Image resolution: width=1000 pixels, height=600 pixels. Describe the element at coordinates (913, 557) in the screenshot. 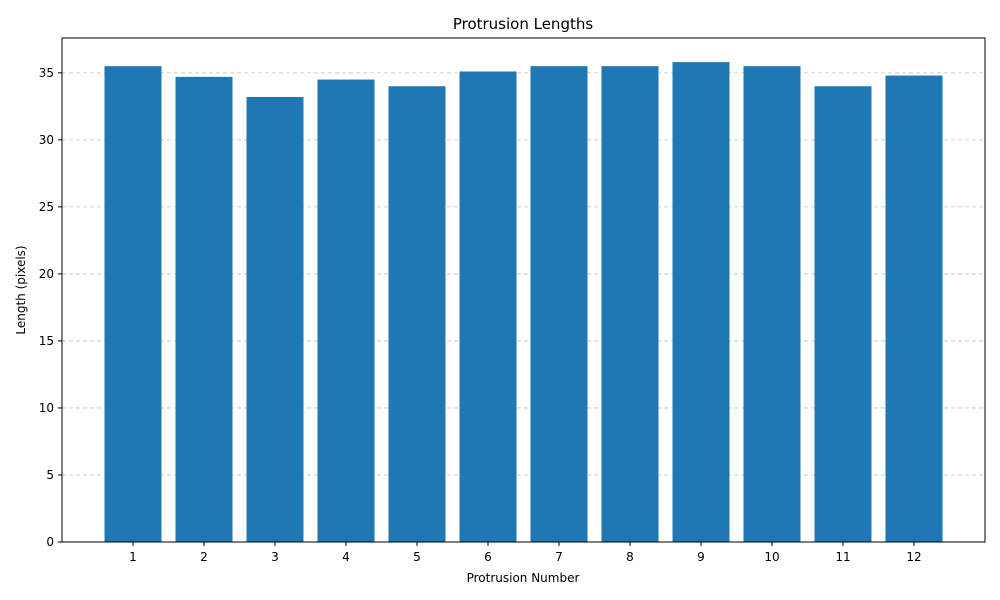

I see `x-tick-label: 12` at that location.